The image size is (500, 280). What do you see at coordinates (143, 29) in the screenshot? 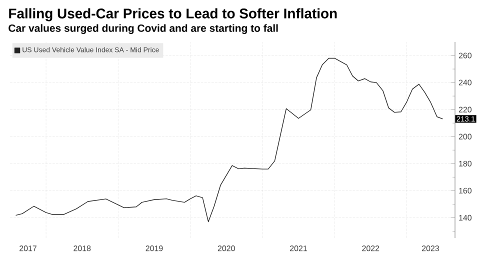
I see `chart-subtitle: Car values surged during Covid and are starting to fall` at bounding box center [143, 29].